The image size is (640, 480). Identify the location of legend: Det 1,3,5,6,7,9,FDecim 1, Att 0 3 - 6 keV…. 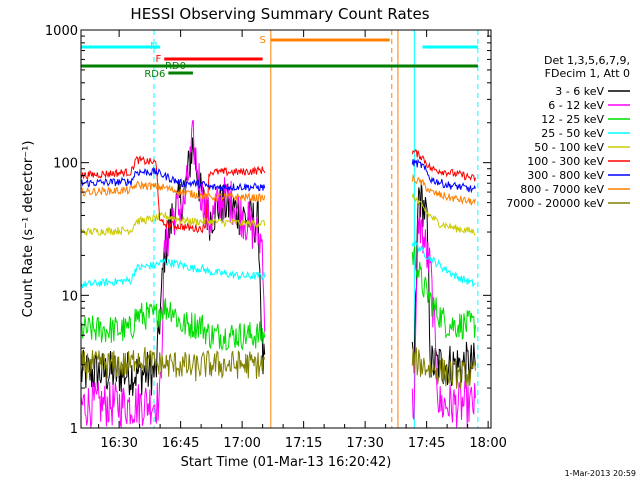
(568, 132).